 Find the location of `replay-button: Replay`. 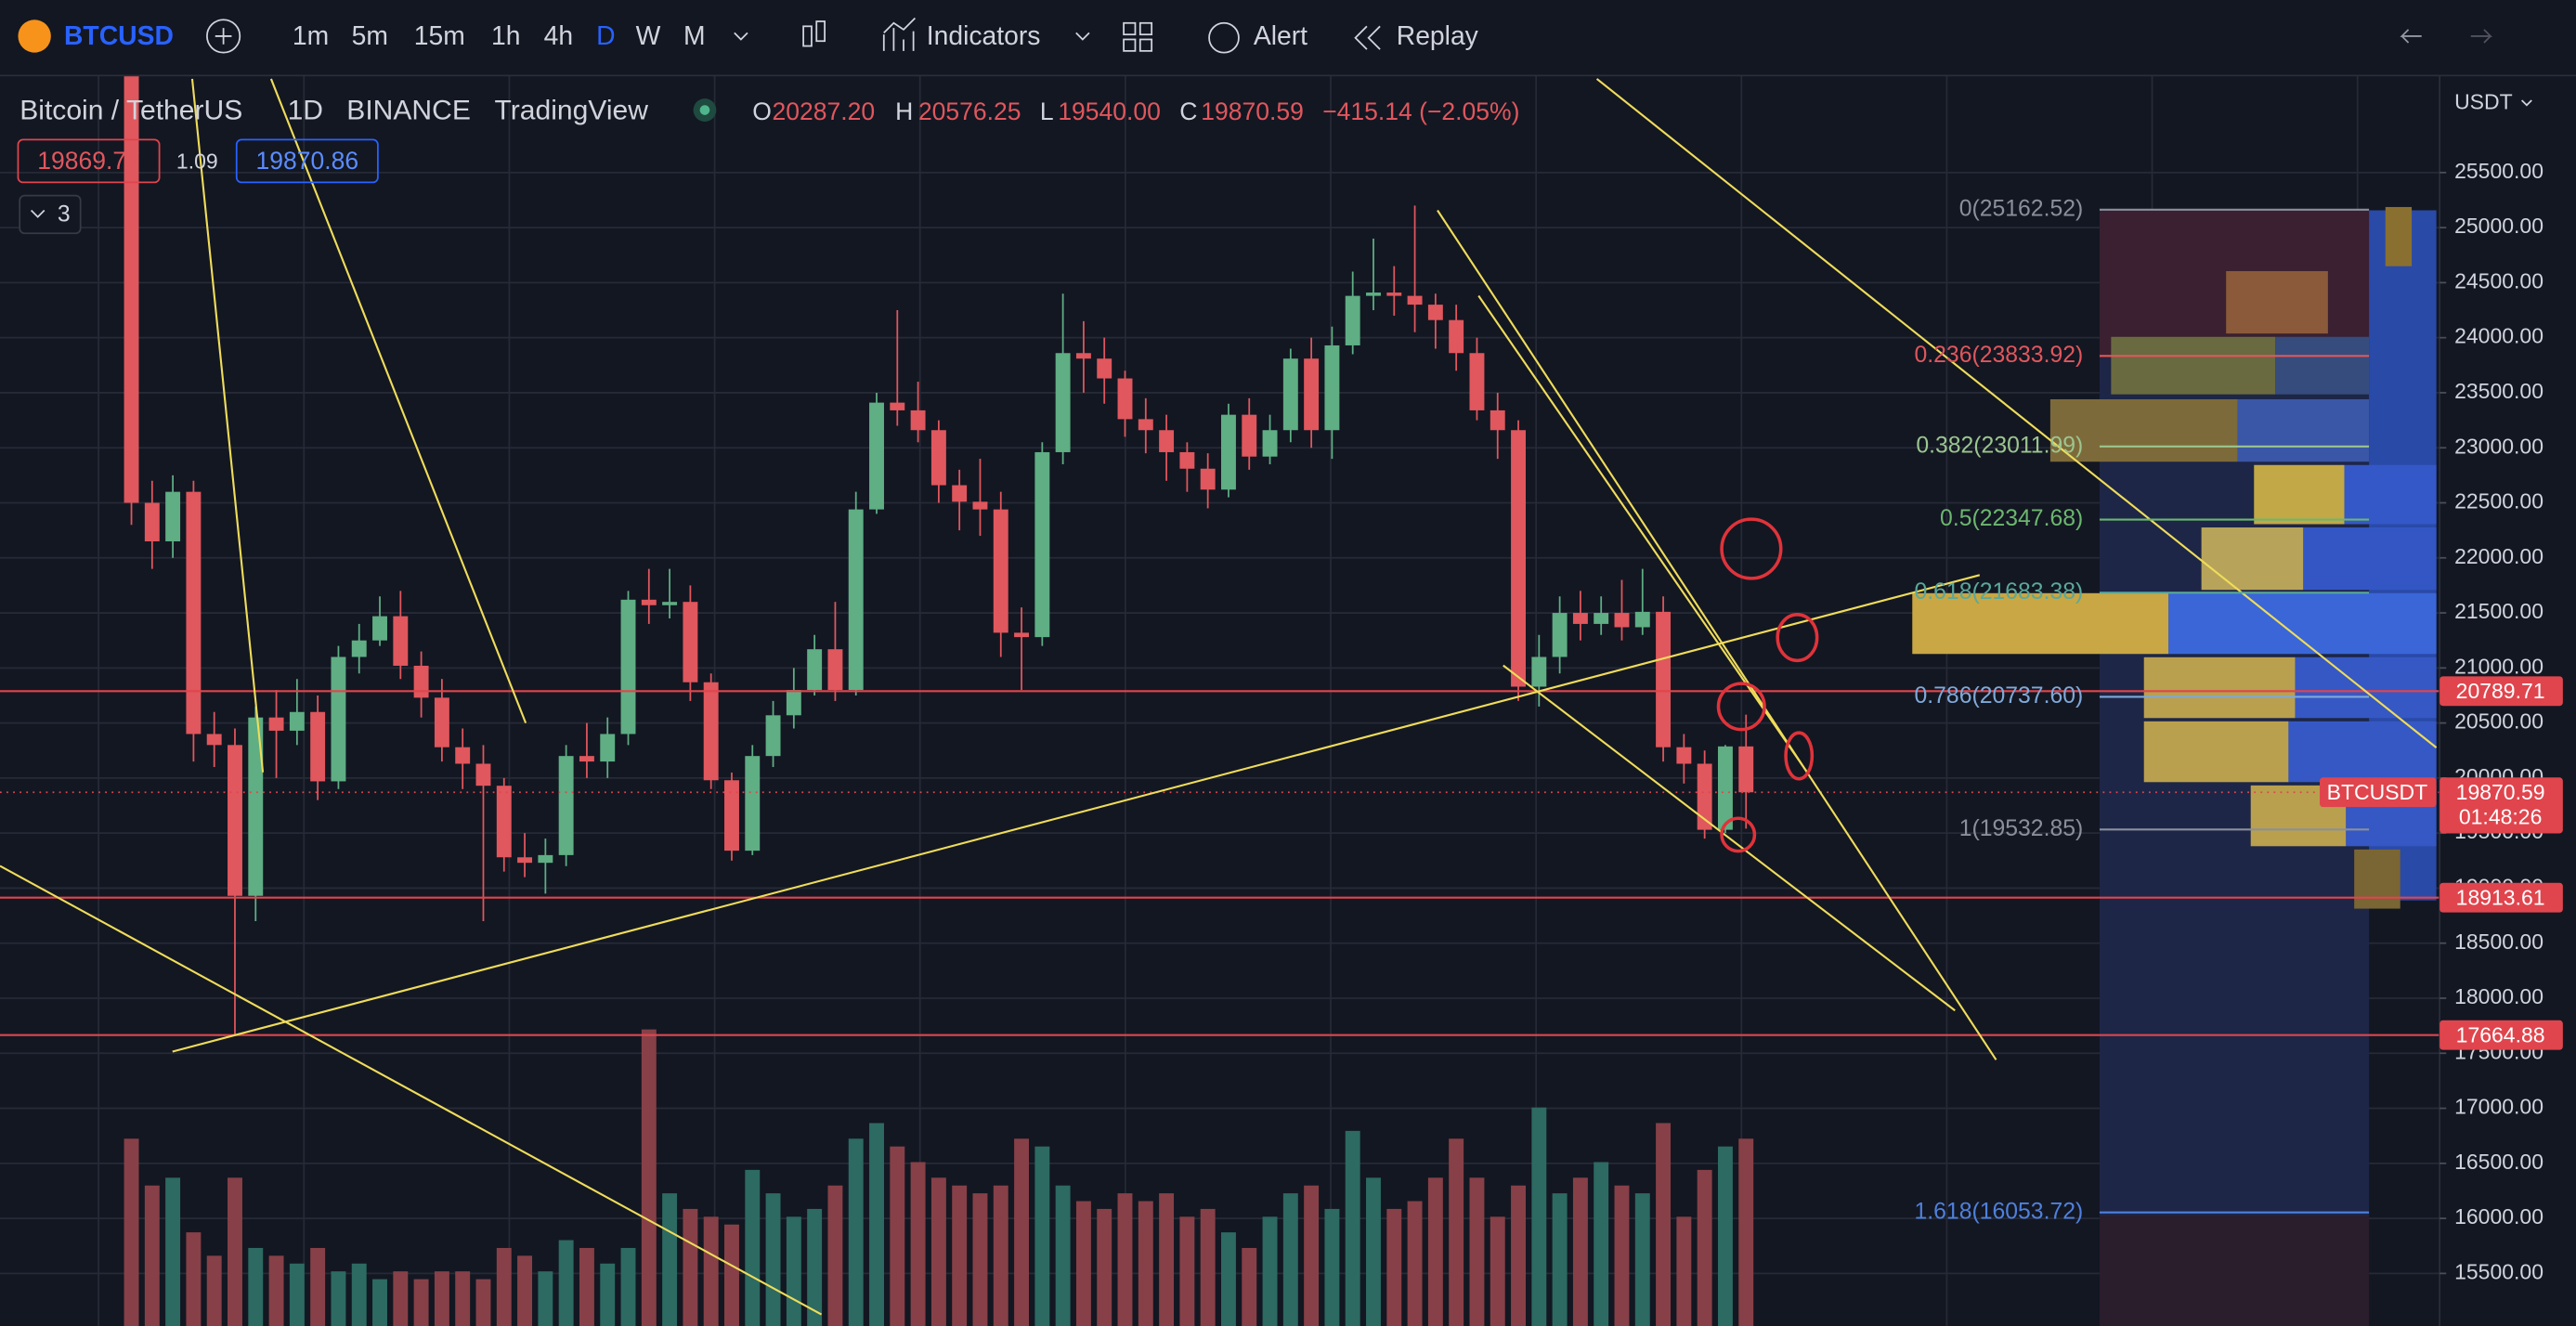

replay-button: Replay is located at coordinates (1438, 35).